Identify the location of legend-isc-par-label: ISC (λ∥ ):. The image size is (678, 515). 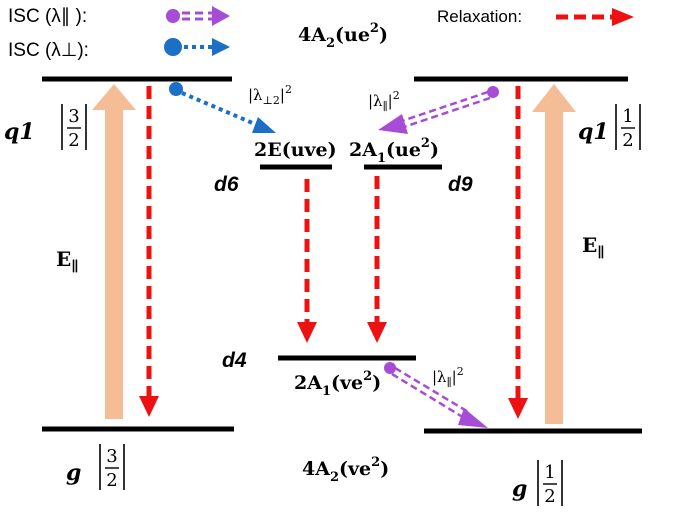
(47, 16).